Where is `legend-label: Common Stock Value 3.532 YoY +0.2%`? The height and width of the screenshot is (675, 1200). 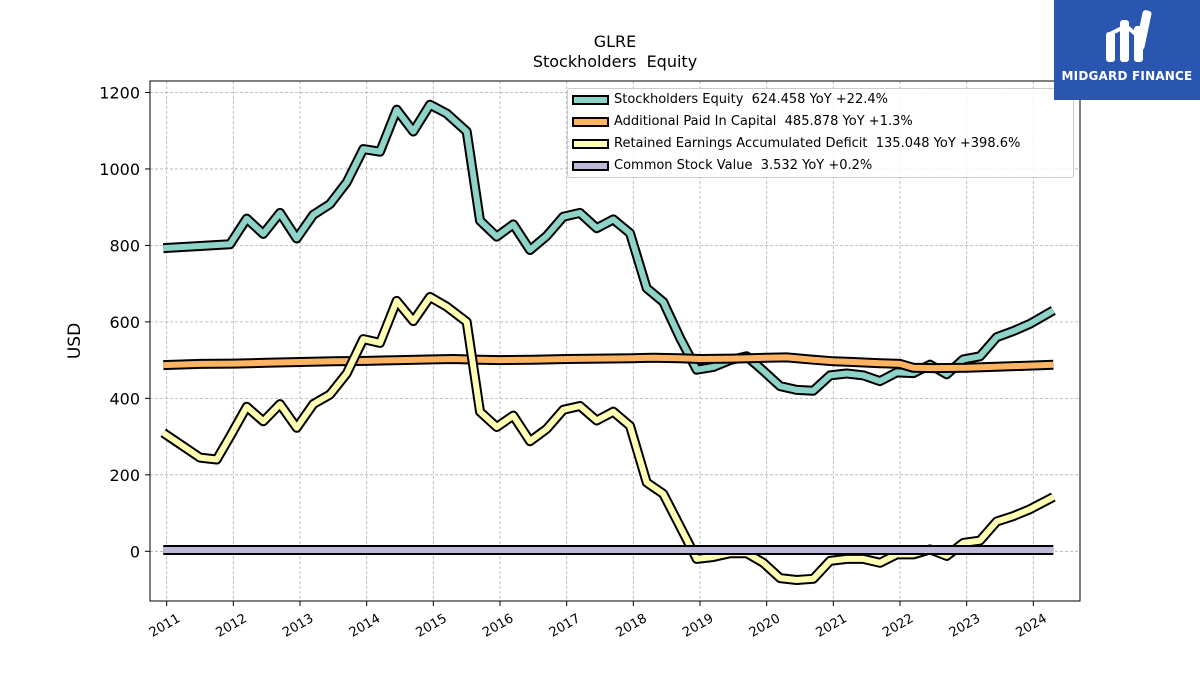
legend-label: Common Stock Value 3.532 YoY +0.2% is located at coordinates (743, 165).